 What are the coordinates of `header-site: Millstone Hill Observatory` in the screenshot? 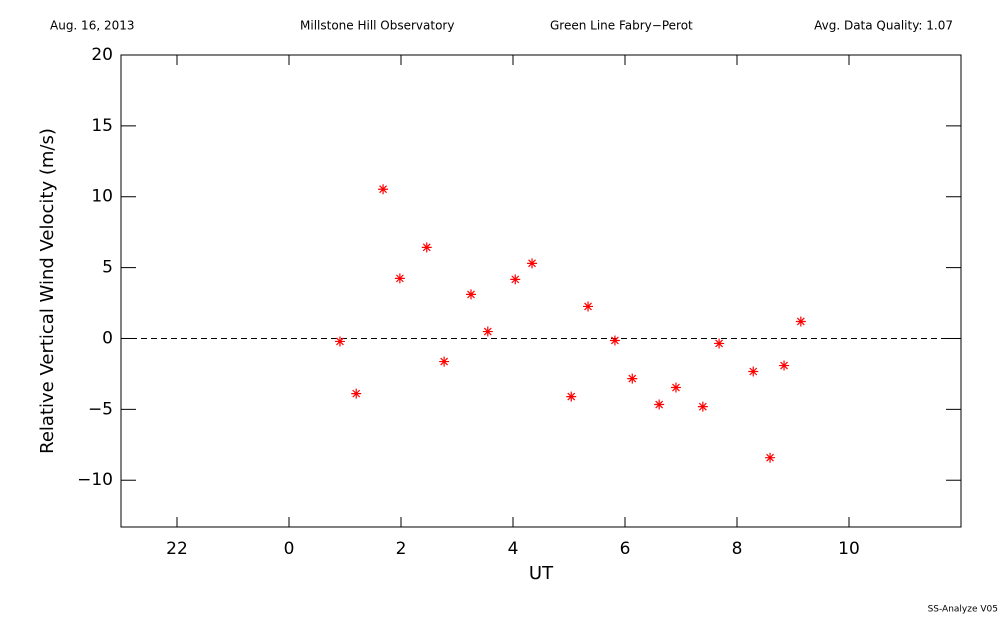 It's located at (377, 26).